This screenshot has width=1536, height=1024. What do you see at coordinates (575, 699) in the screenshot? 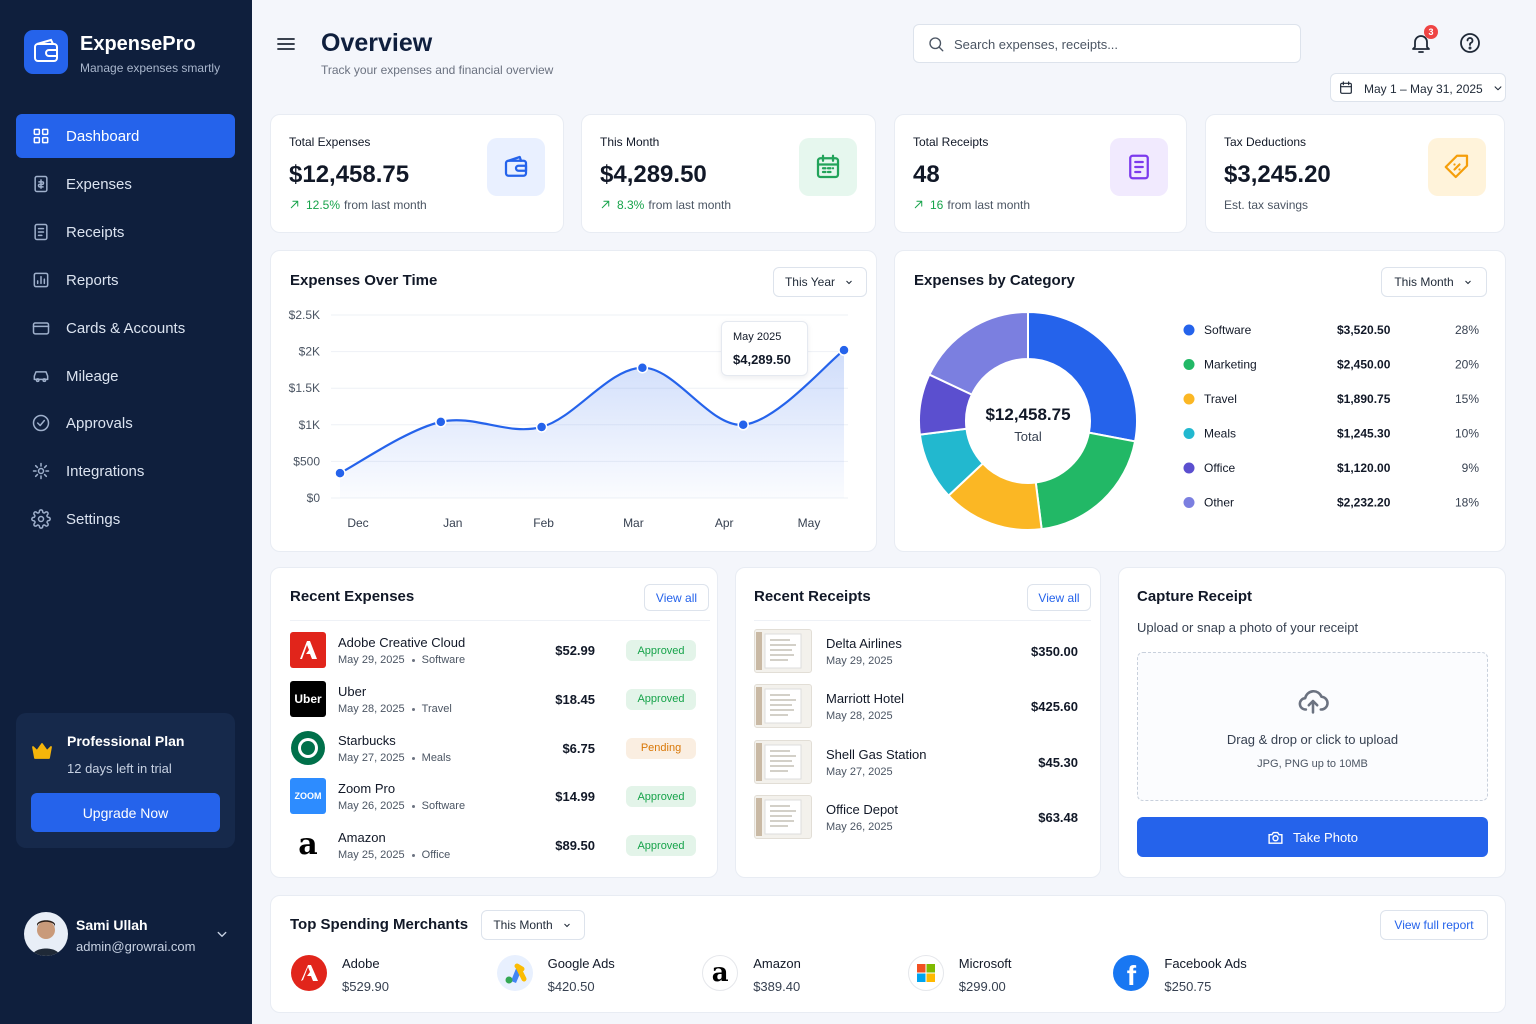
I see `expense-amount: $18.45` at bounding box center [575, 699].